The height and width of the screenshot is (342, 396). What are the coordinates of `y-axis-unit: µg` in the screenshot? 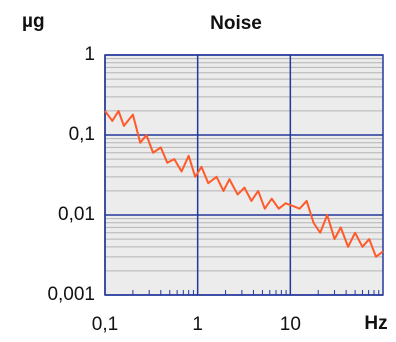 It's located at (33, 21).